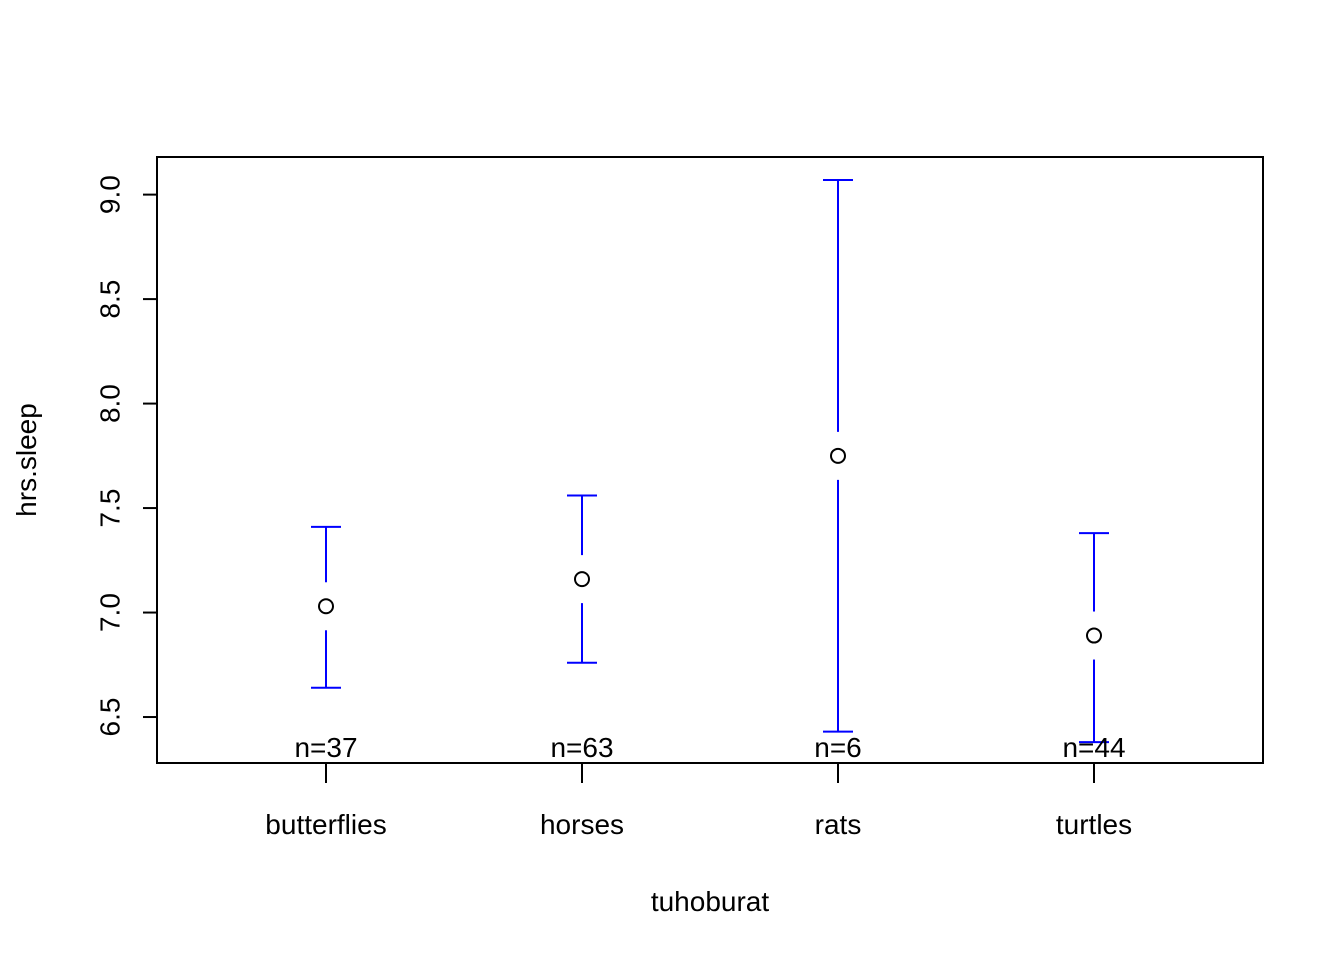  What do you see at coordinates (1093, 747) in the screenshot?
I see `n-label-turtles: n=44` at bounding box center [1093, 747].